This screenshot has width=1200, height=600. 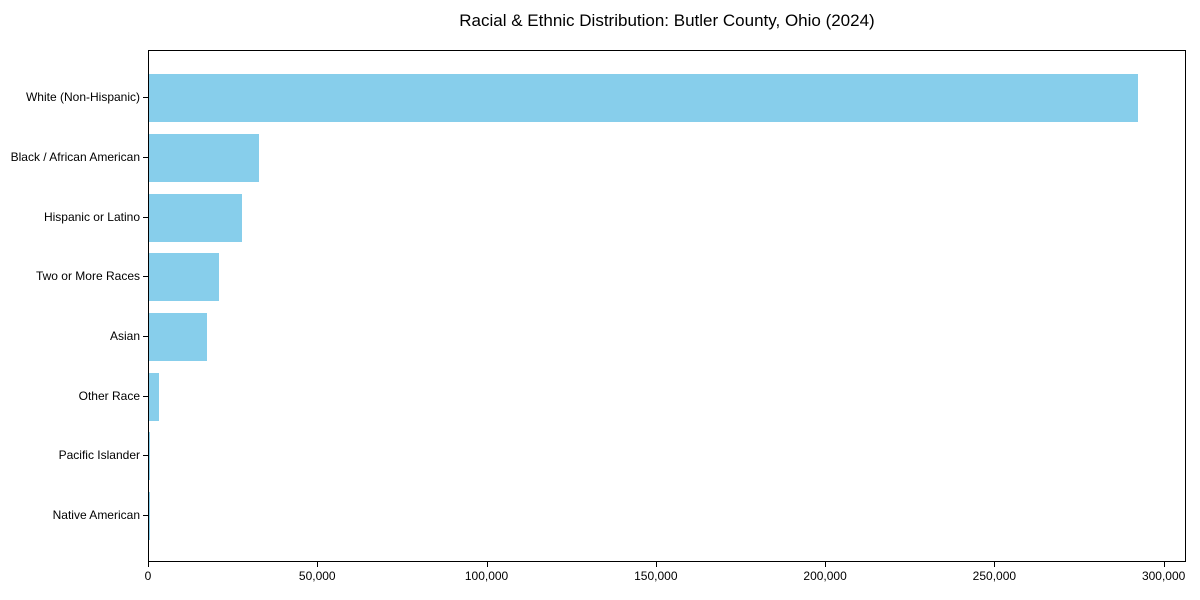 I want to click on bar-hispanic-or-latino, so click(x=196, y=217).